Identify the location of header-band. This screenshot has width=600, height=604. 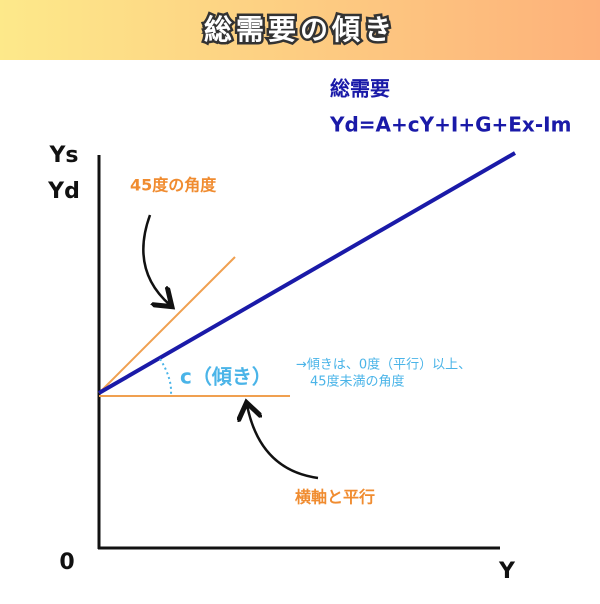
(300, 30).